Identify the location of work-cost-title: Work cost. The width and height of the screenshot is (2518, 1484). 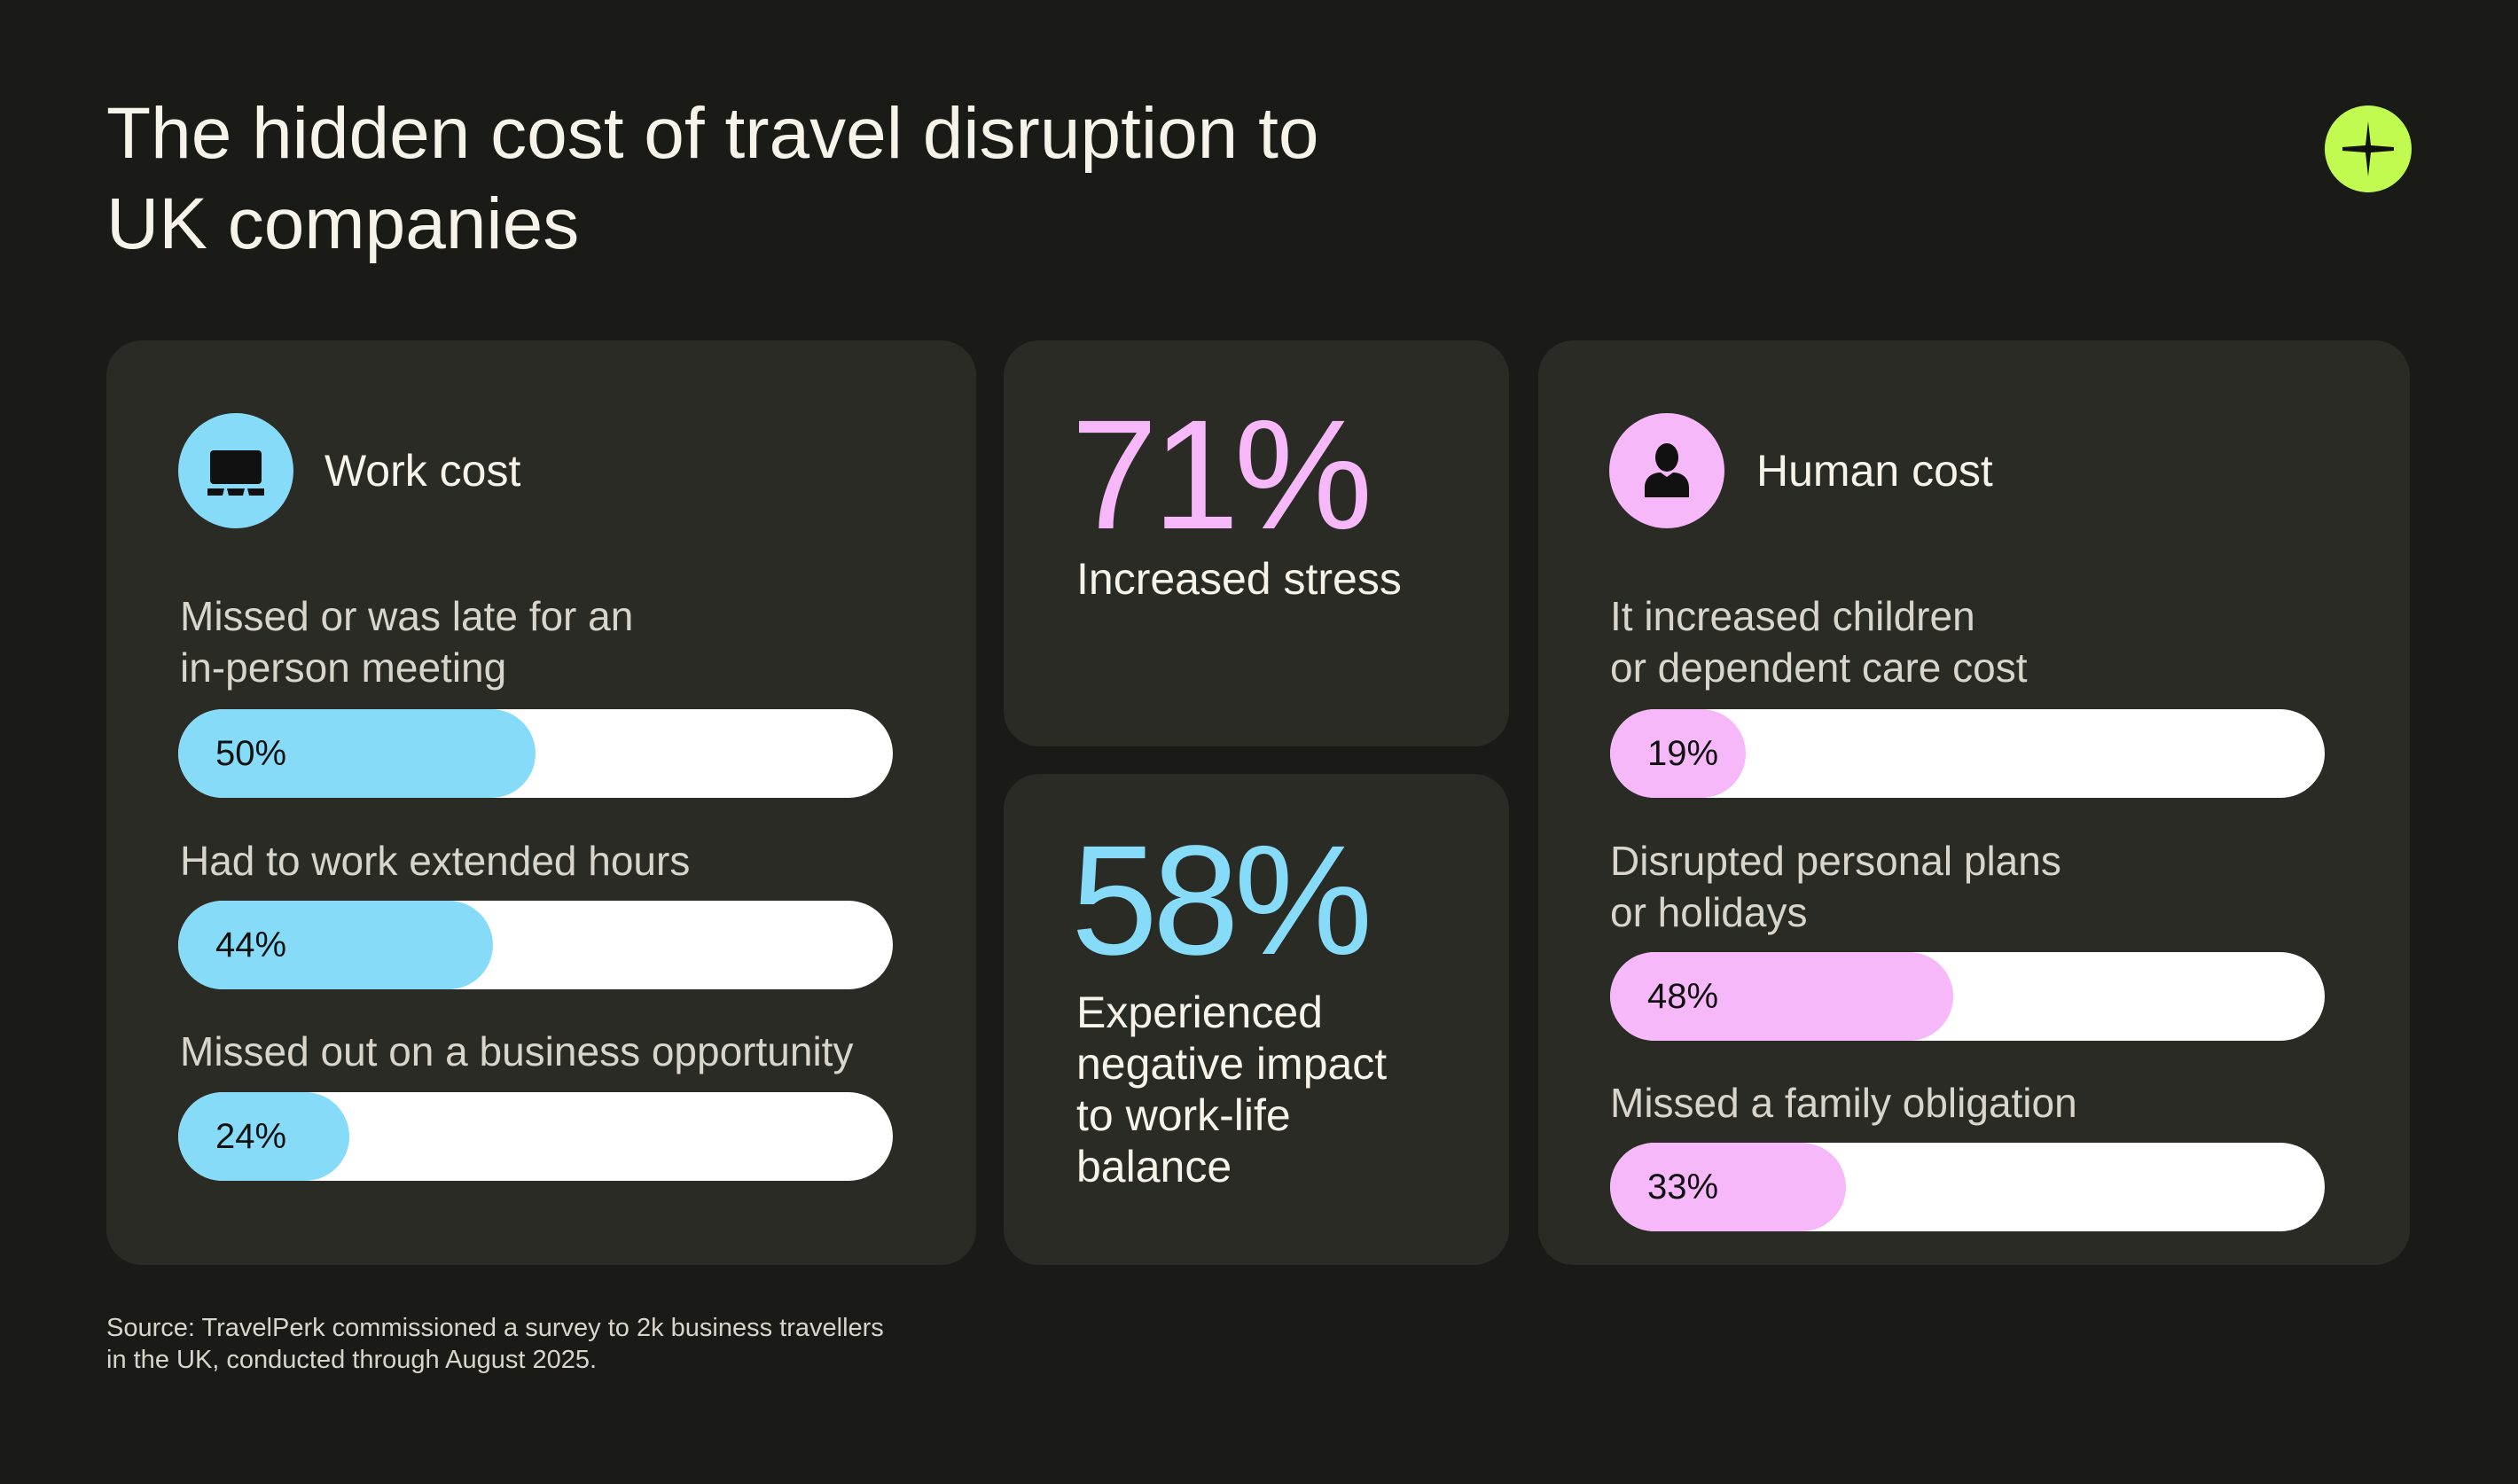
(423, 471).